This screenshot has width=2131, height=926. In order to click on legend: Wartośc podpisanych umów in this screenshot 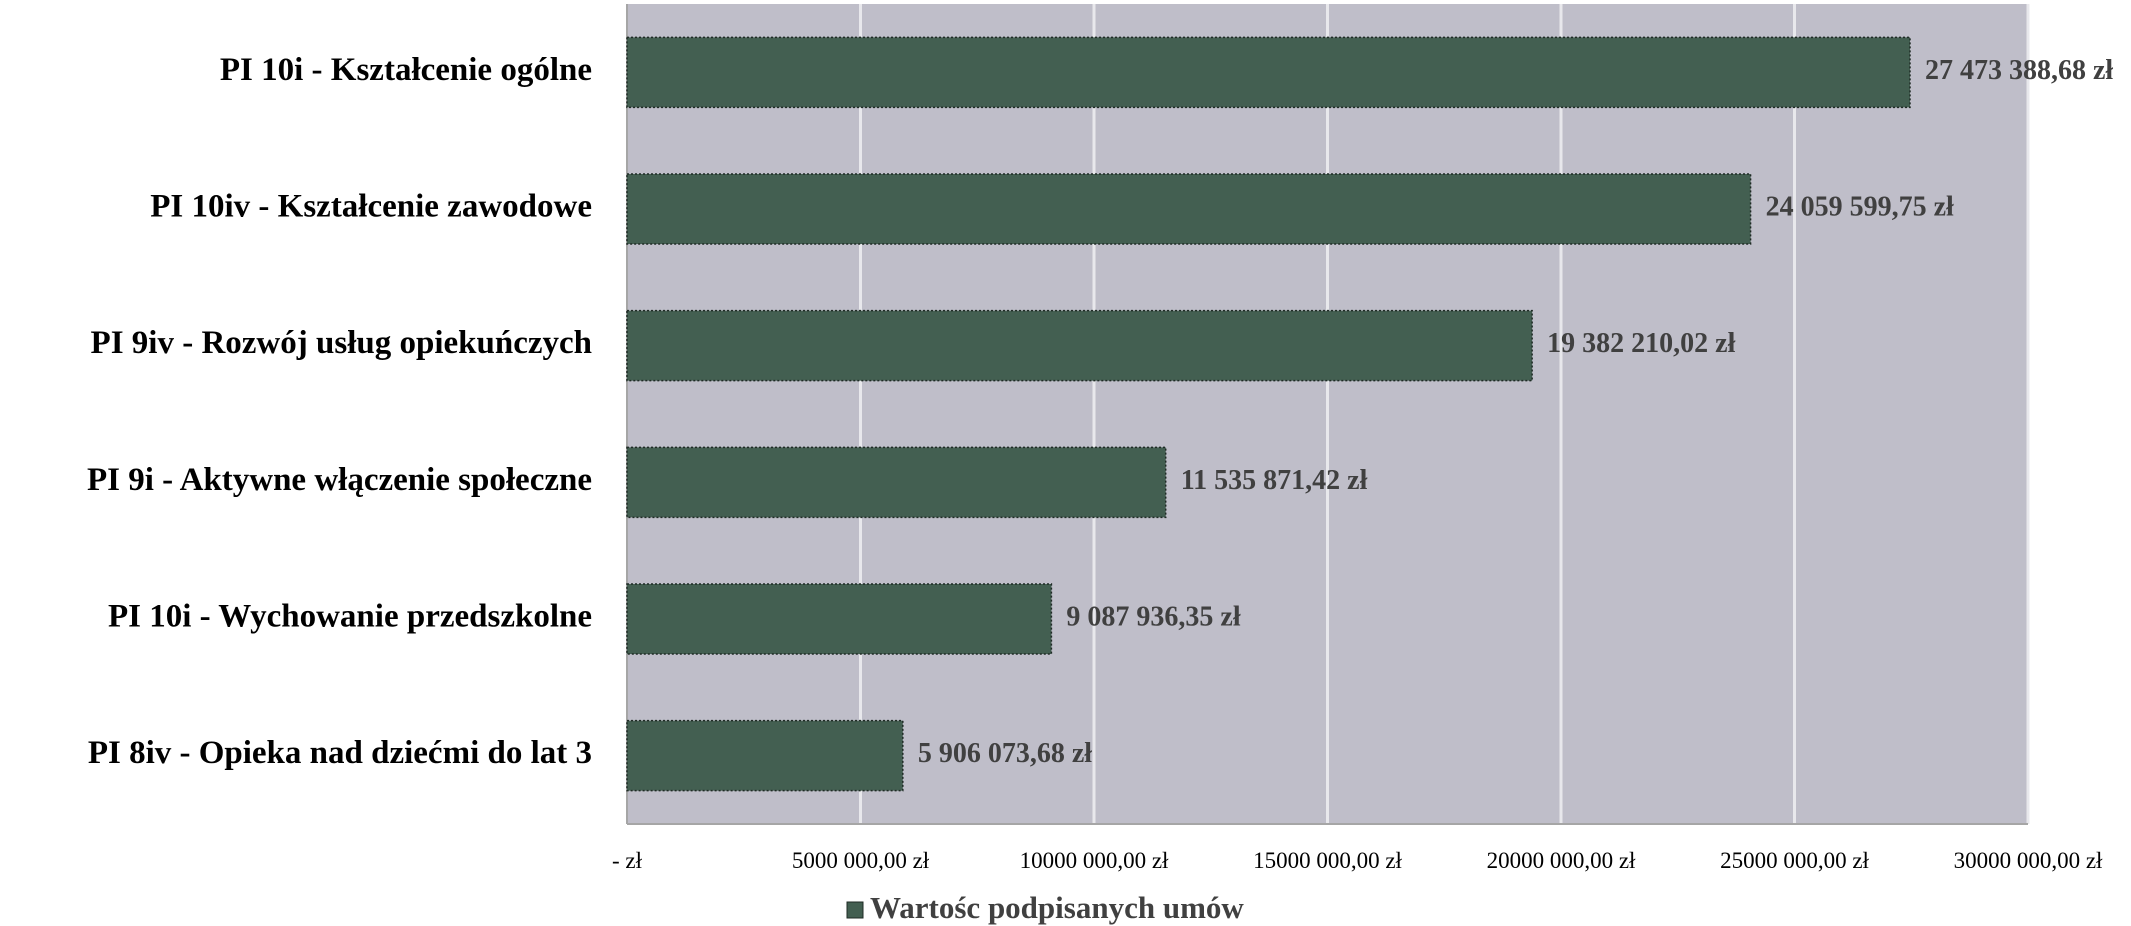, I will do `click(1045, 907)`.